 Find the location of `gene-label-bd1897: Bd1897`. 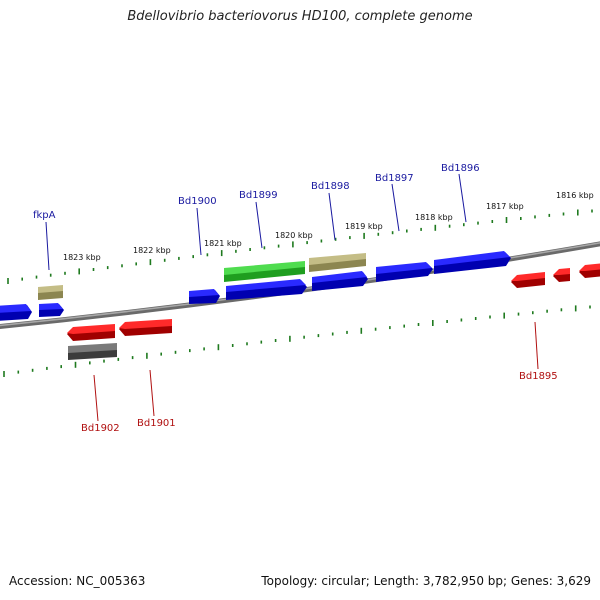

gene-label-bd1897: Bd1897 is located at coordinates (394, 178).